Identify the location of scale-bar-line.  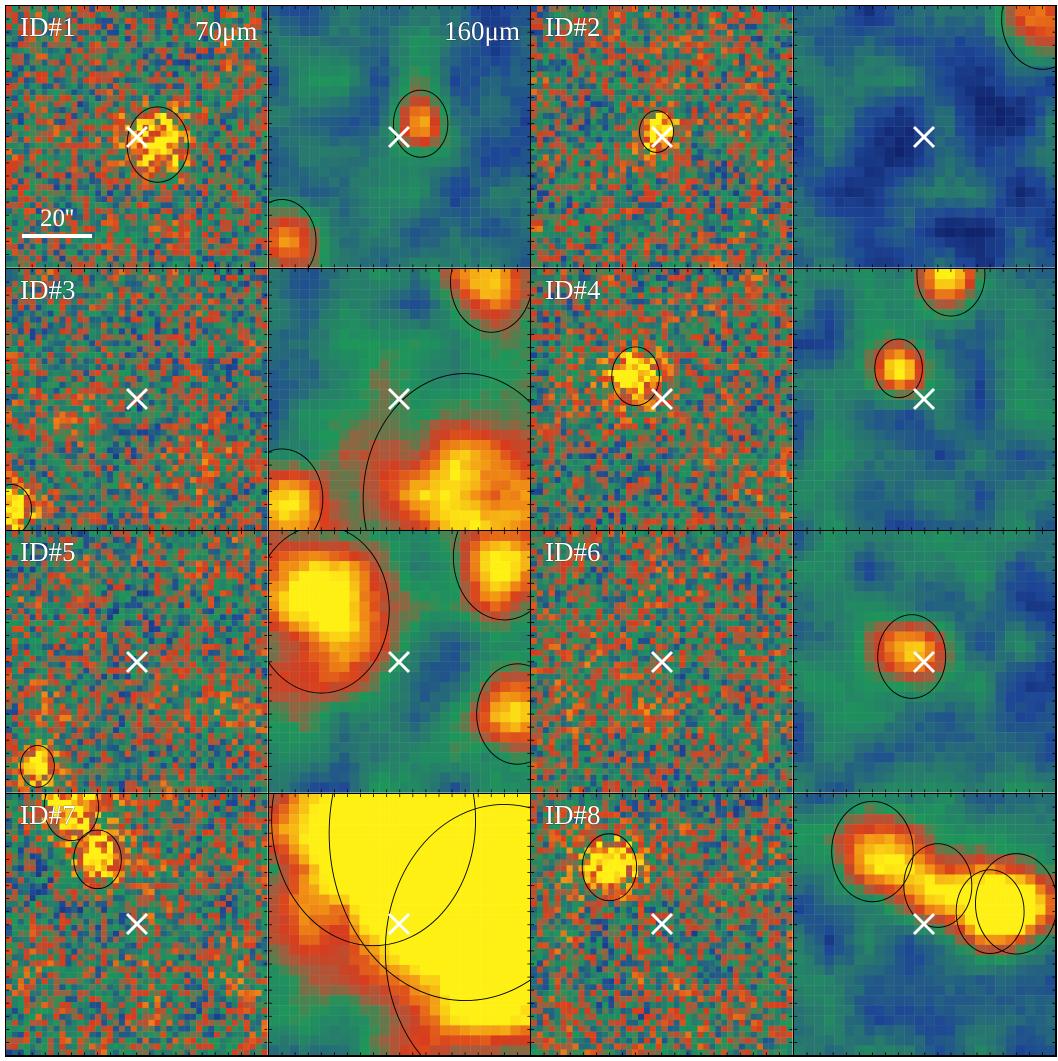
(57, 236).